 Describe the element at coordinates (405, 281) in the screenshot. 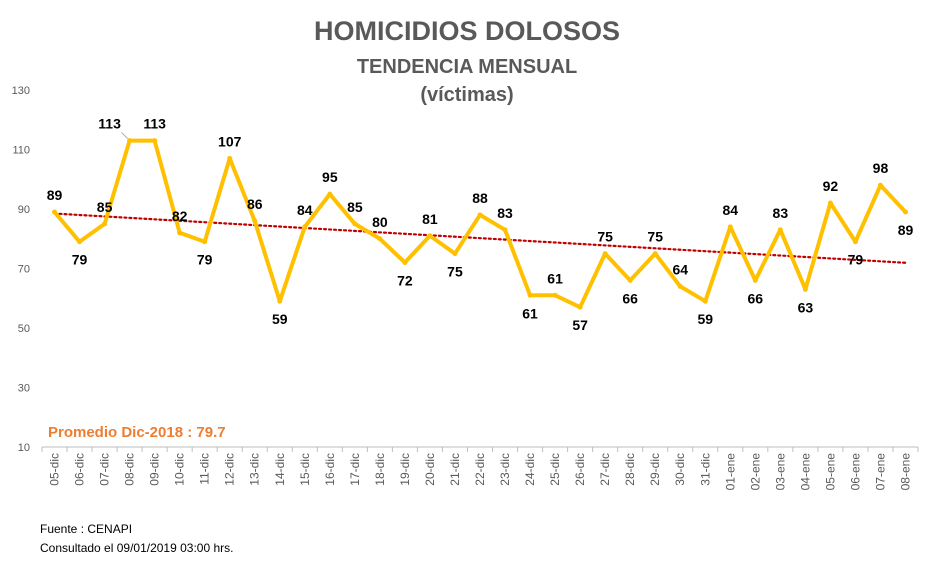

I see `data-label: 72` at that location.